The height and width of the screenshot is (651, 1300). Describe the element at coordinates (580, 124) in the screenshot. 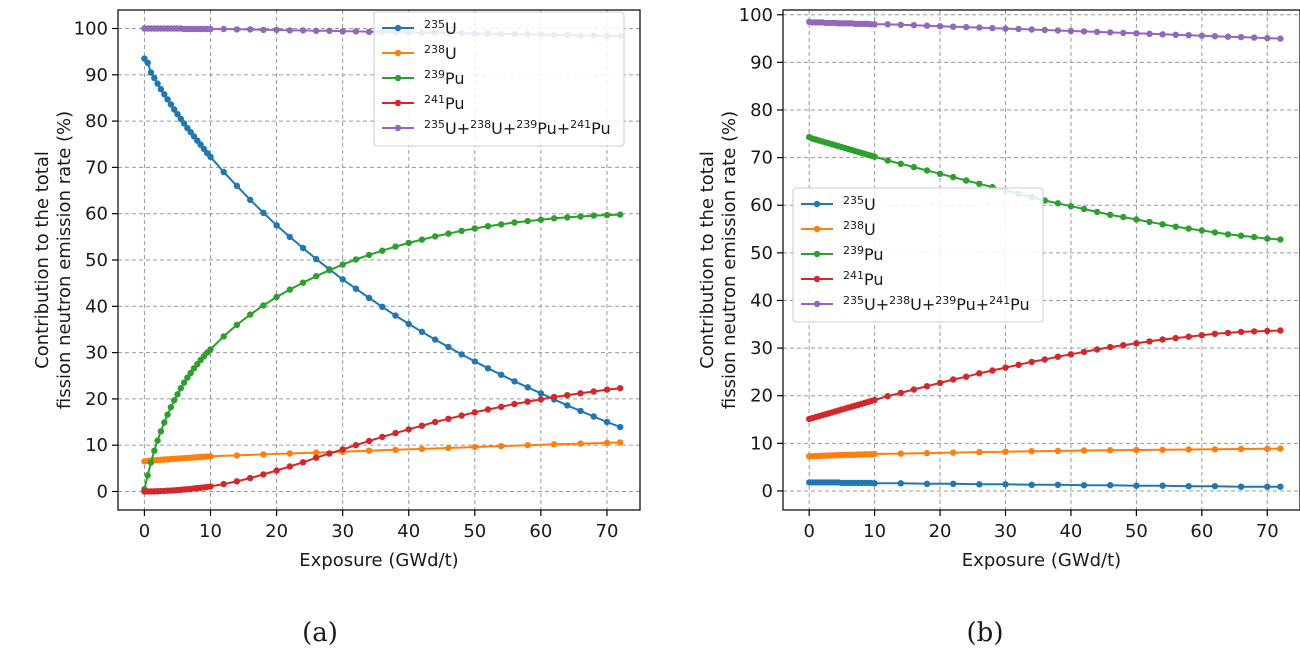

I see `legend-label-superscript: 241` at that location.